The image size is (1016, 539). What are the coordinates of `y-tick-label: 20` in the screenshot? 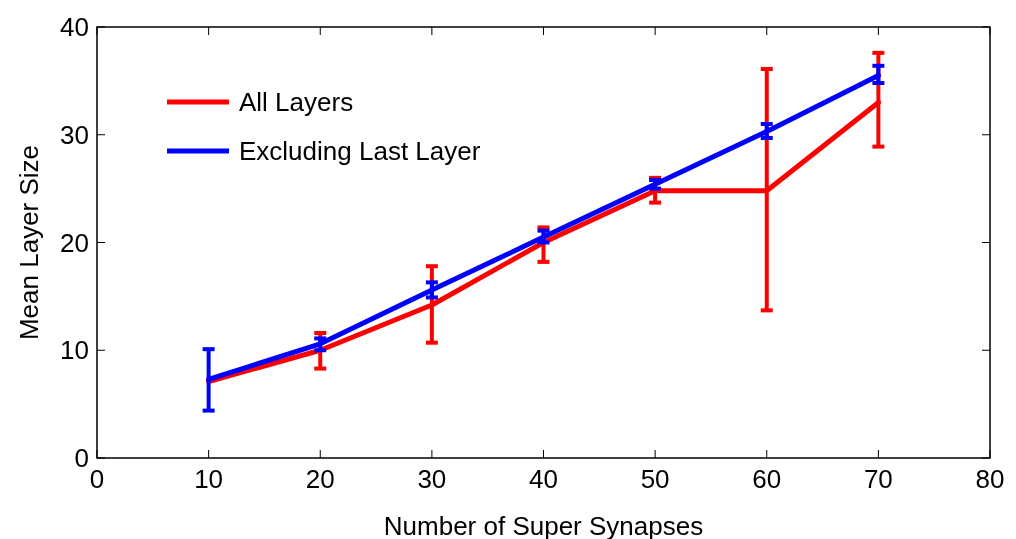 It's located at (74, 242).